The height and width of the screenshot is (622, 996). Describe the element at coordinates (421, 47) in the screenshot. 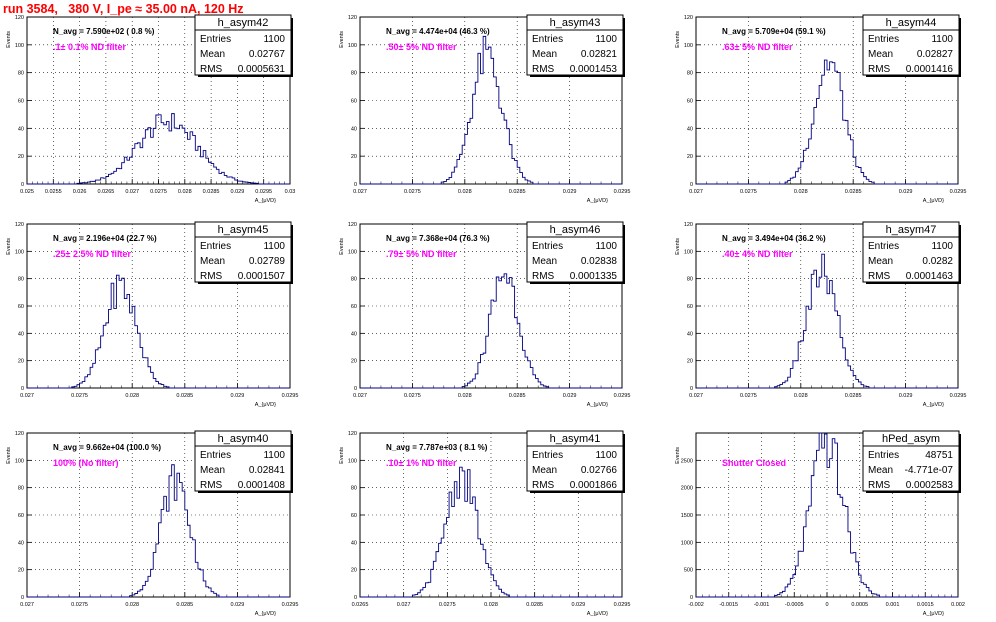

I see `filter-label: .50± 5% ND filter` at that location.